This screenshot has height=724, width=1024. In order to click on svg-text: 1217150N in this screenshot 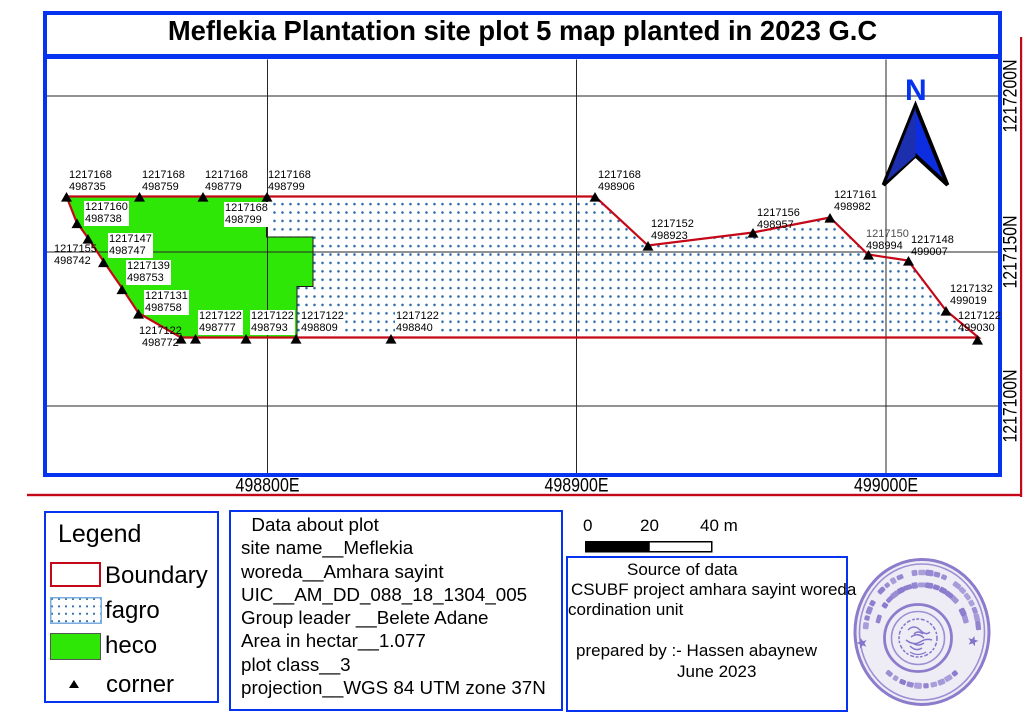, I will do `click(1011, 252)`.